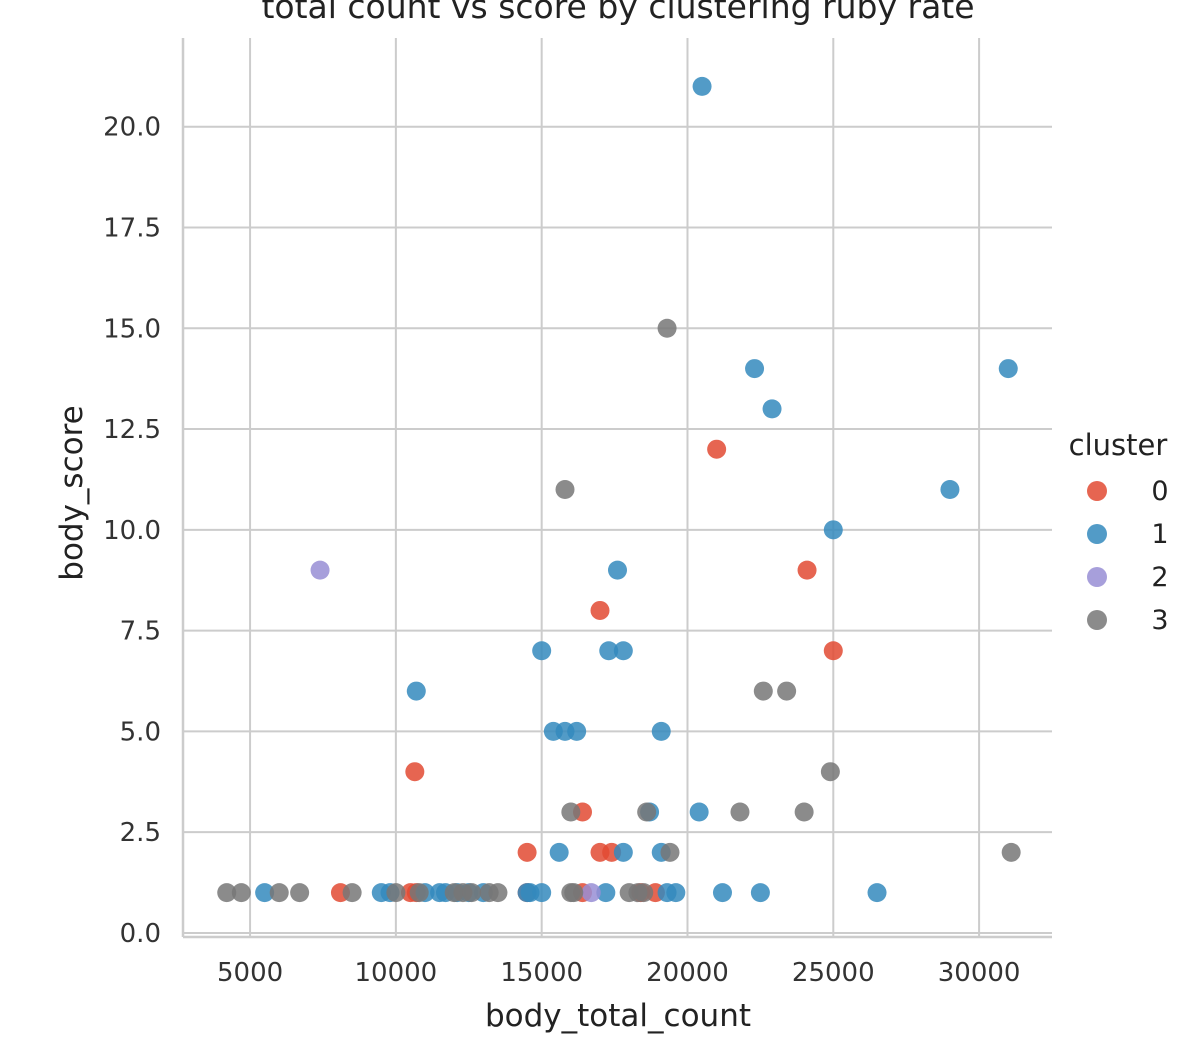 The width and height of the screenshot is (1200, 1064). Describe the element at coordinates (618, 1016) in the screenshot. I see `x-axis-title: body_total_count` at that location.